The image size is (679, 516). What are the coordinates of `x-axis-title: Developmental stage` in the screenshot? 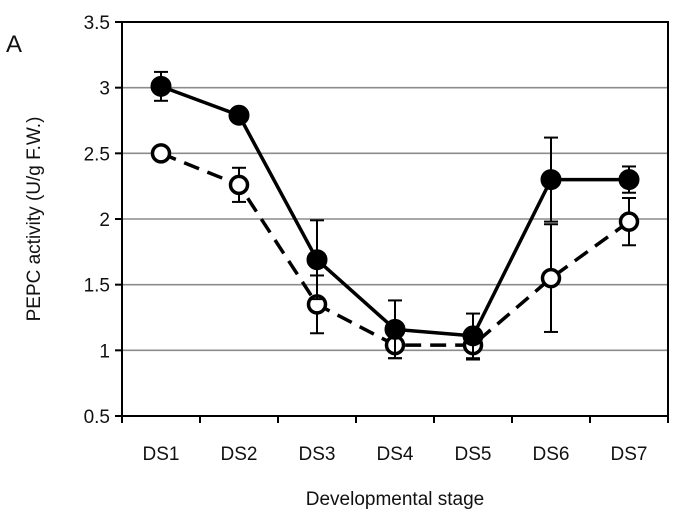 It's located at (395, 499).